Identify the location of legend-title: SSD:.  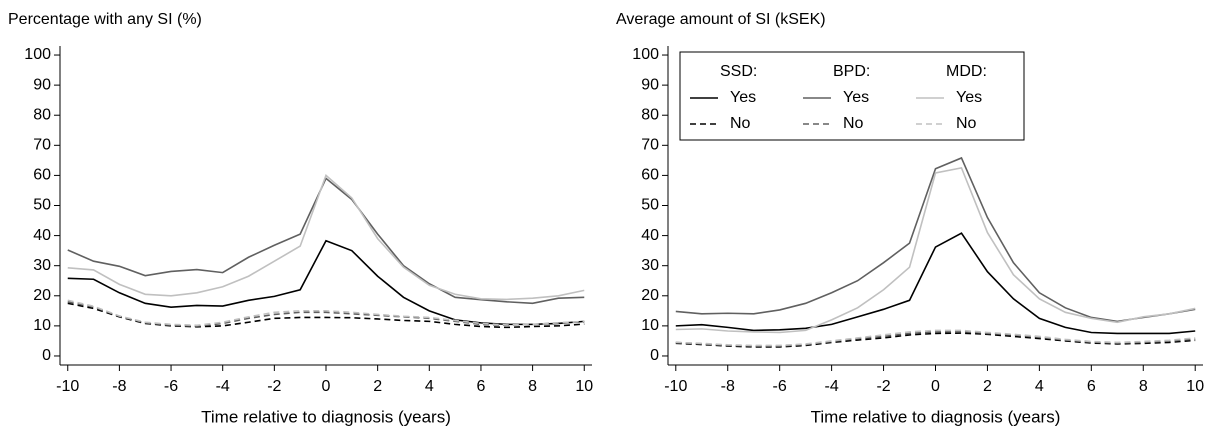
(738, 71).